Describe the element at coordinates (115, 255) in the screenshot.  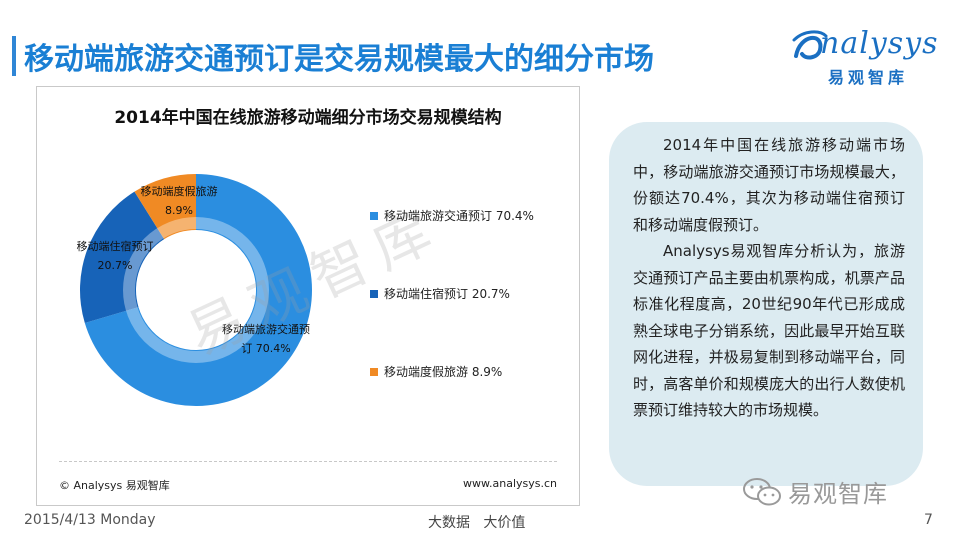
I see `label-lodging: 移动端住宿预订 20.7%` at that location.